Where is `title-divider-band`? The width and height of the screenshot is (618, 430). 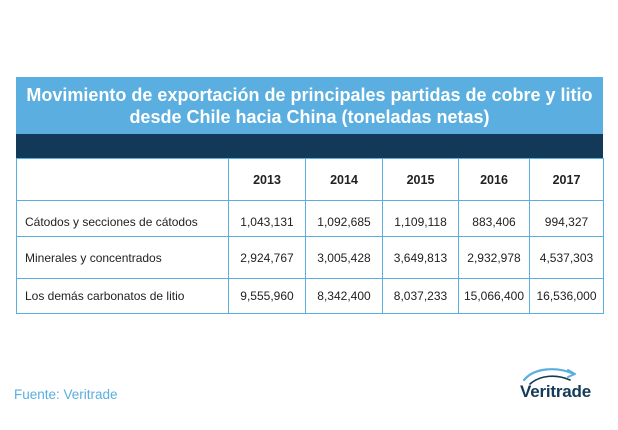 title-divider-band is located at coordinates (309, 146).